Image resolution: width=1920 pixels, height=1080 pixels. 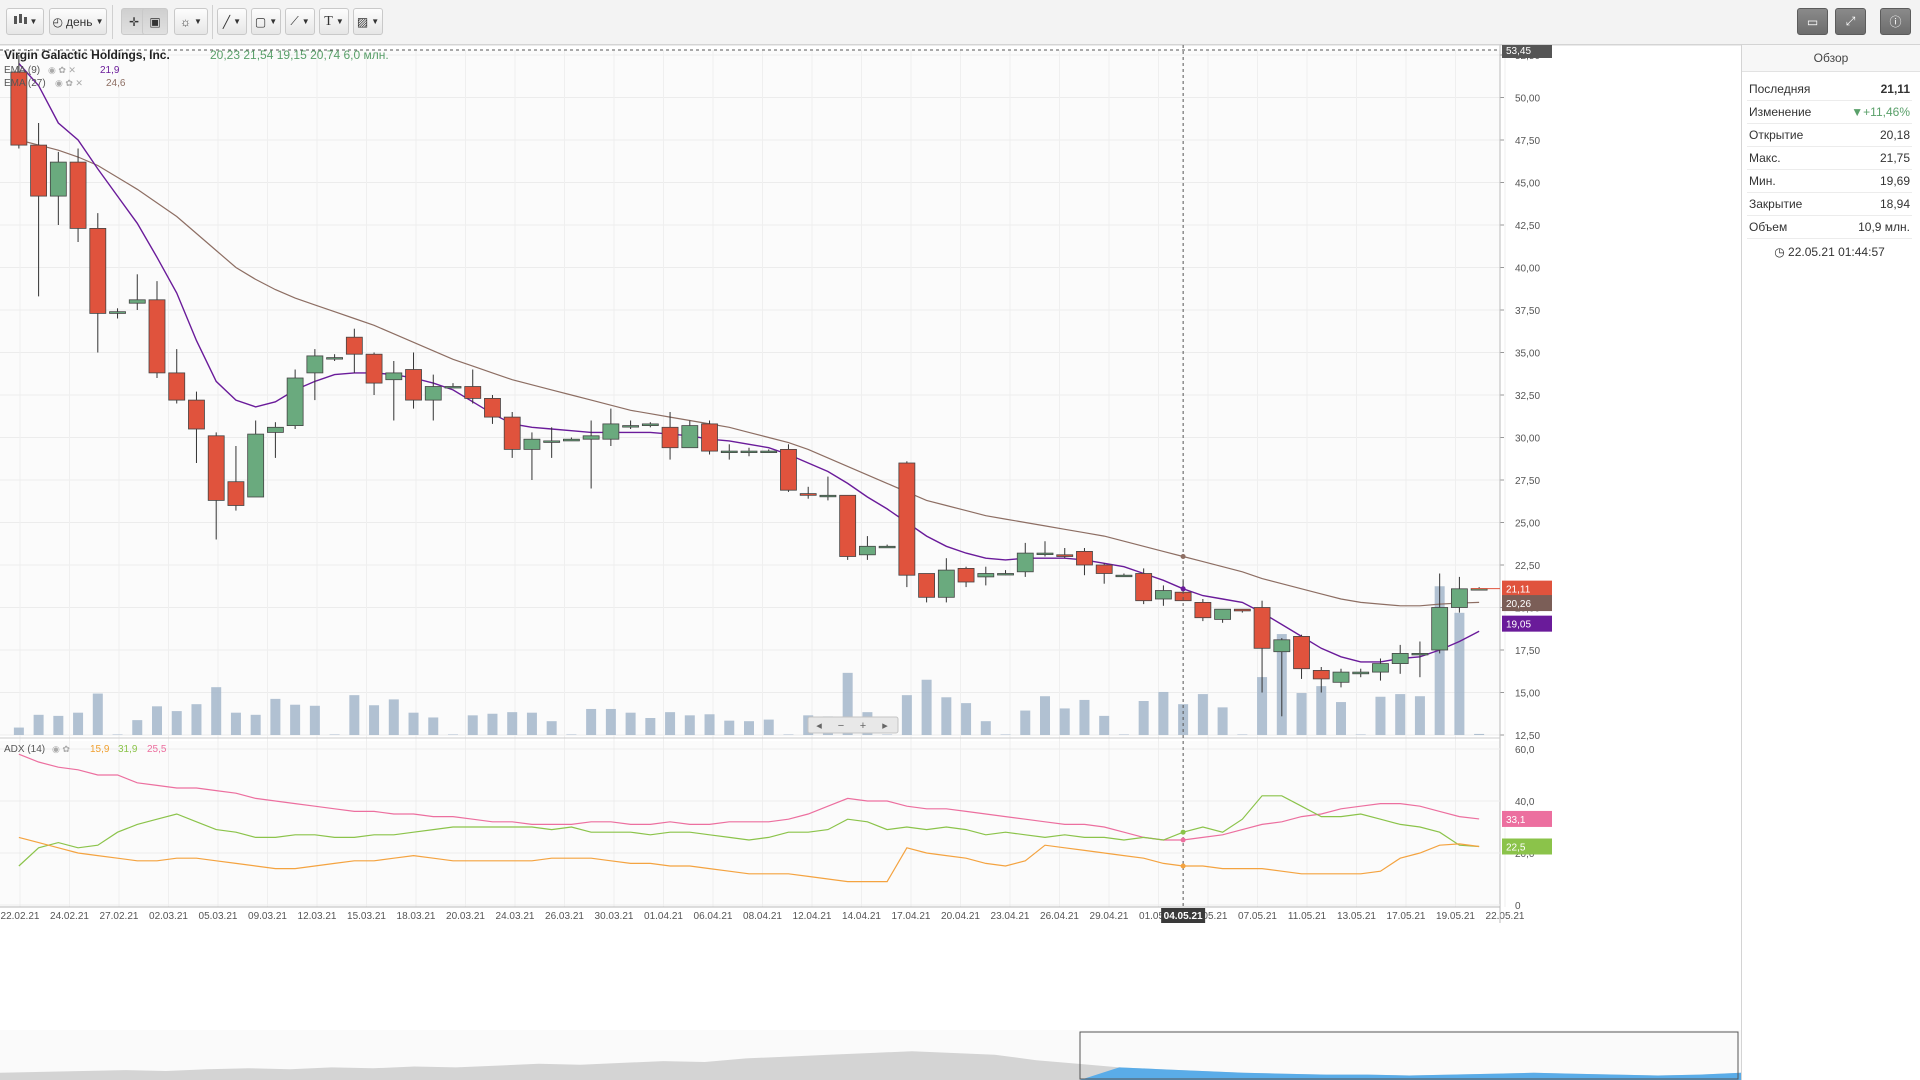 What do you see at coordinates (1894, 158) in the screenshot?
I see `overview-value: 21,75` at bounding box center [1894, 158].